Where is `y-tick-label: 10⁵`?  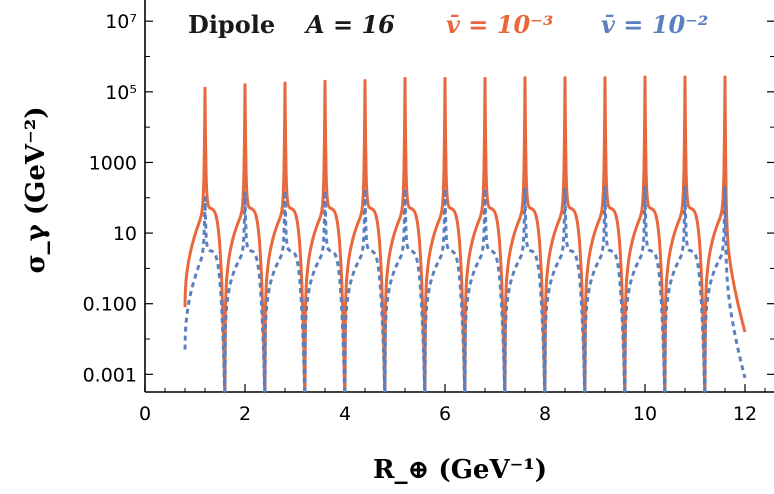
y-tick-label: 10⁵ is located at coordinates (121, 93).